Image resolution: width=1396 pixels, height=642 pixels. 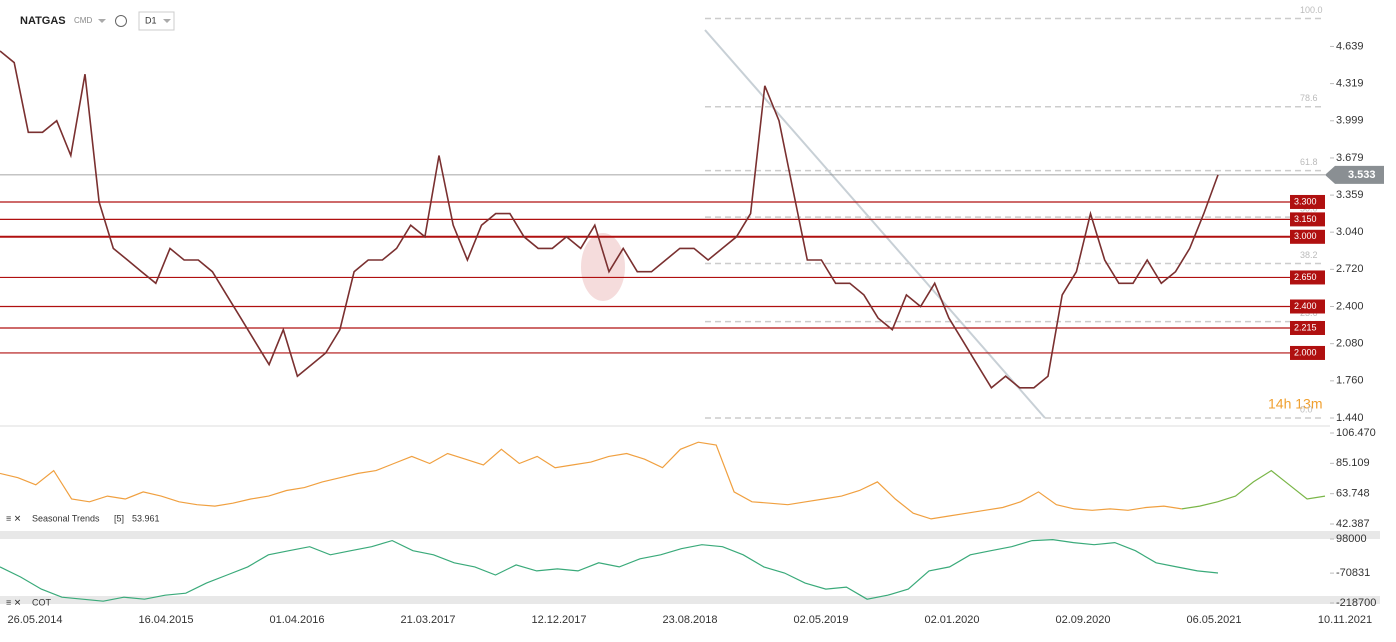 I want to click on interval: D1, so click(x=151, y=20).